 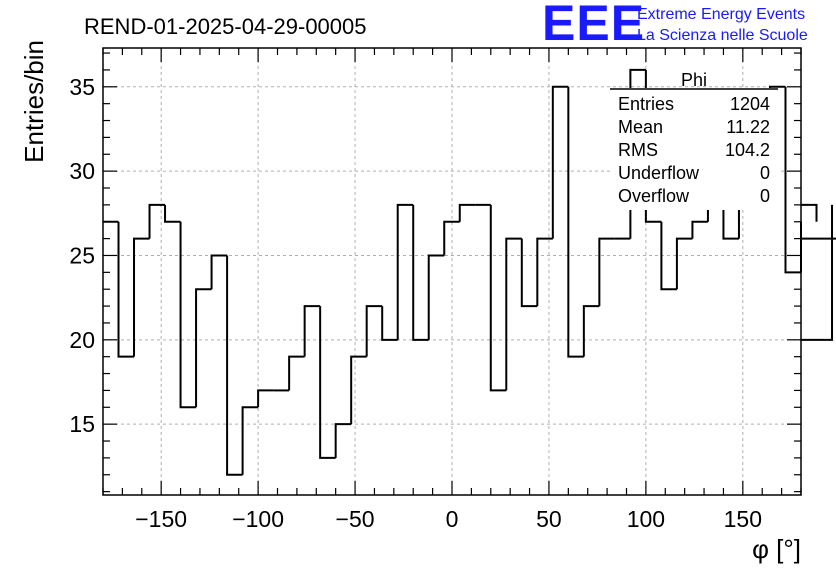 What do you see at coordinates (82, 340) in the screenshot?
I see `y-tick-label: 20` at bounding box center [82, 340].